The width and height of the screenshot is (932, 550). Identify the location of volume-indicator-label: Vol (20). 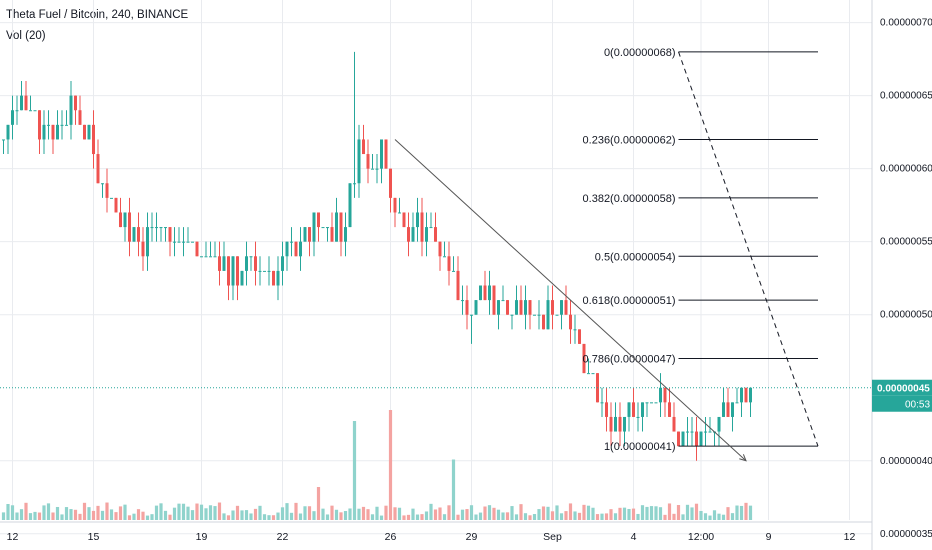
(26, 36).